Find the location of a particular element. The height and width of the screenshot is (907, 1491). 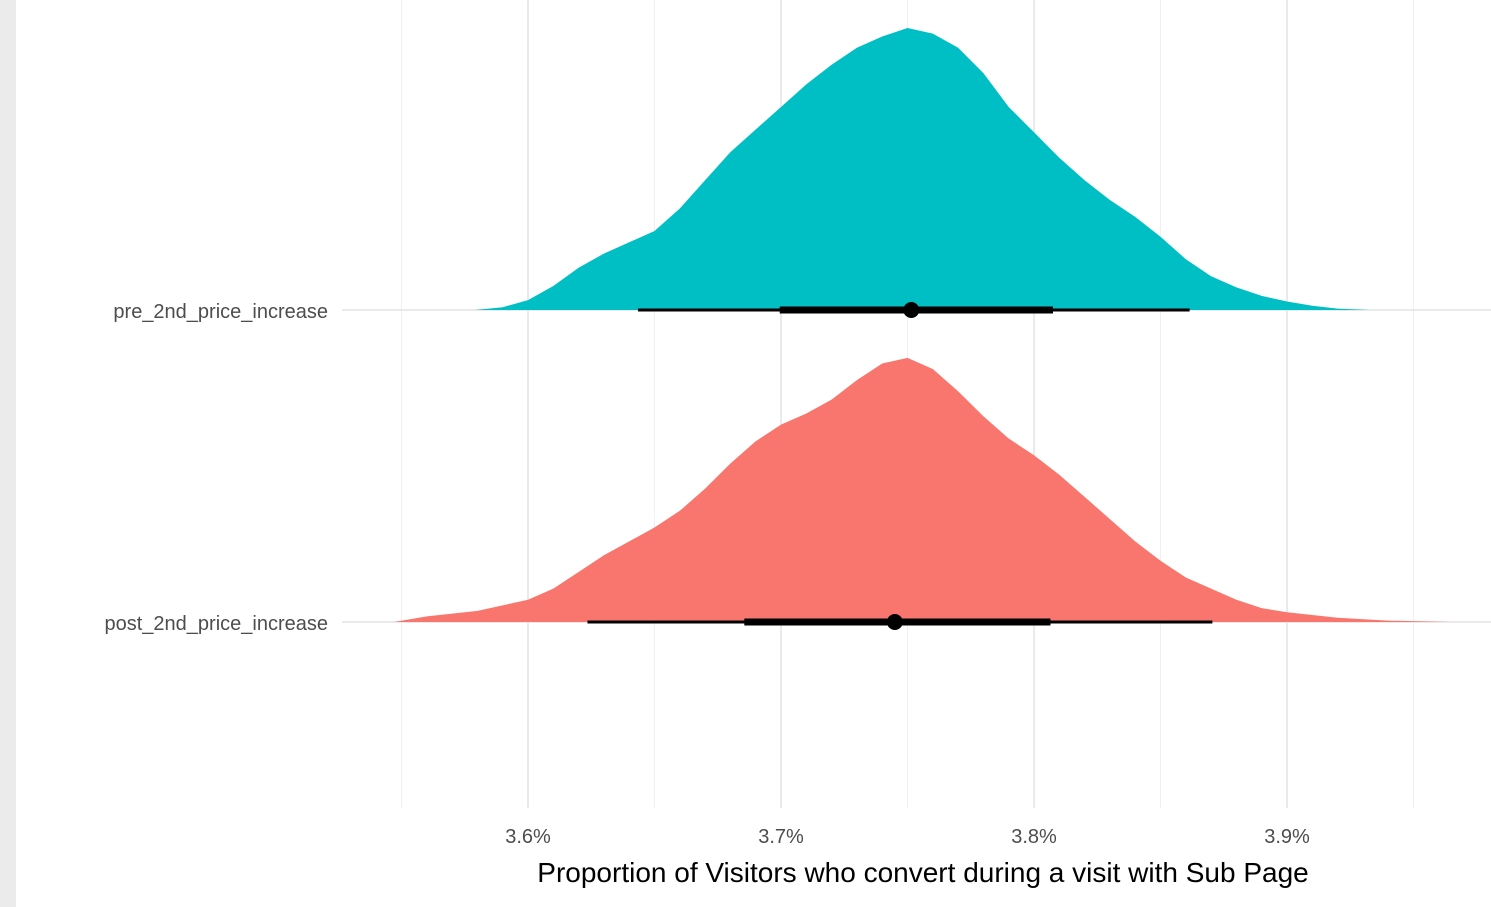

x-tick-label: 3.6% is located at coordinates (528, 837).